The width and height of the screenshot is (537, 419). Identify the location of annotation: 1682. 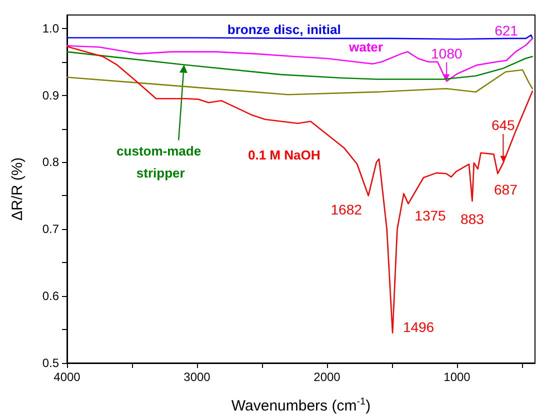
(346, 210).